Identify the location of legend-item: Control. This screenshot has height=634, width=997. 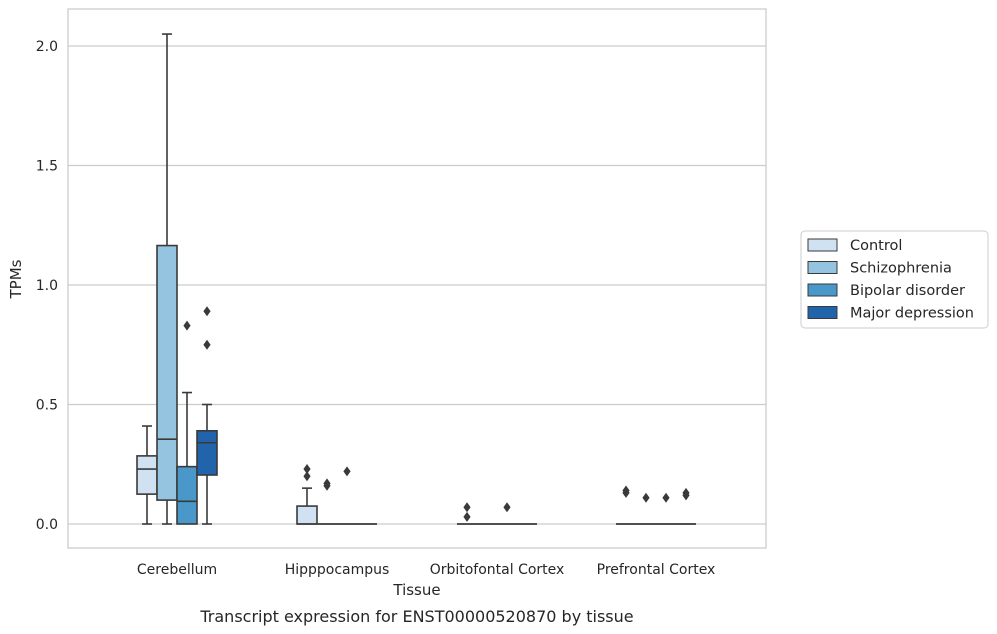
(854, 246).